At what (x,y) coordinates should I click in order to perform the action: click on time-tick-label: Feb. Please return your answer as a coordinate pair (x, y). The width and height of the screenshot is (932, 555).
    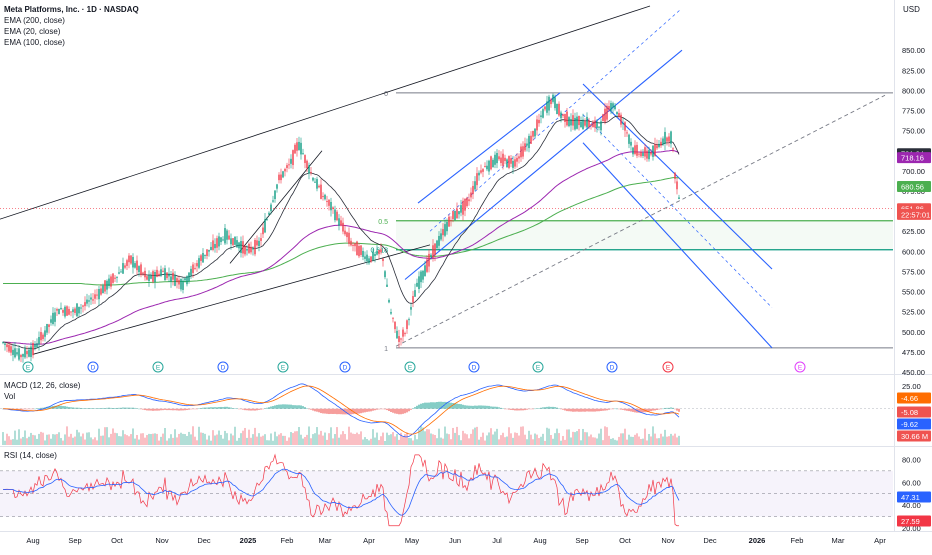
    Looking at the image, I should click on (797, 540).